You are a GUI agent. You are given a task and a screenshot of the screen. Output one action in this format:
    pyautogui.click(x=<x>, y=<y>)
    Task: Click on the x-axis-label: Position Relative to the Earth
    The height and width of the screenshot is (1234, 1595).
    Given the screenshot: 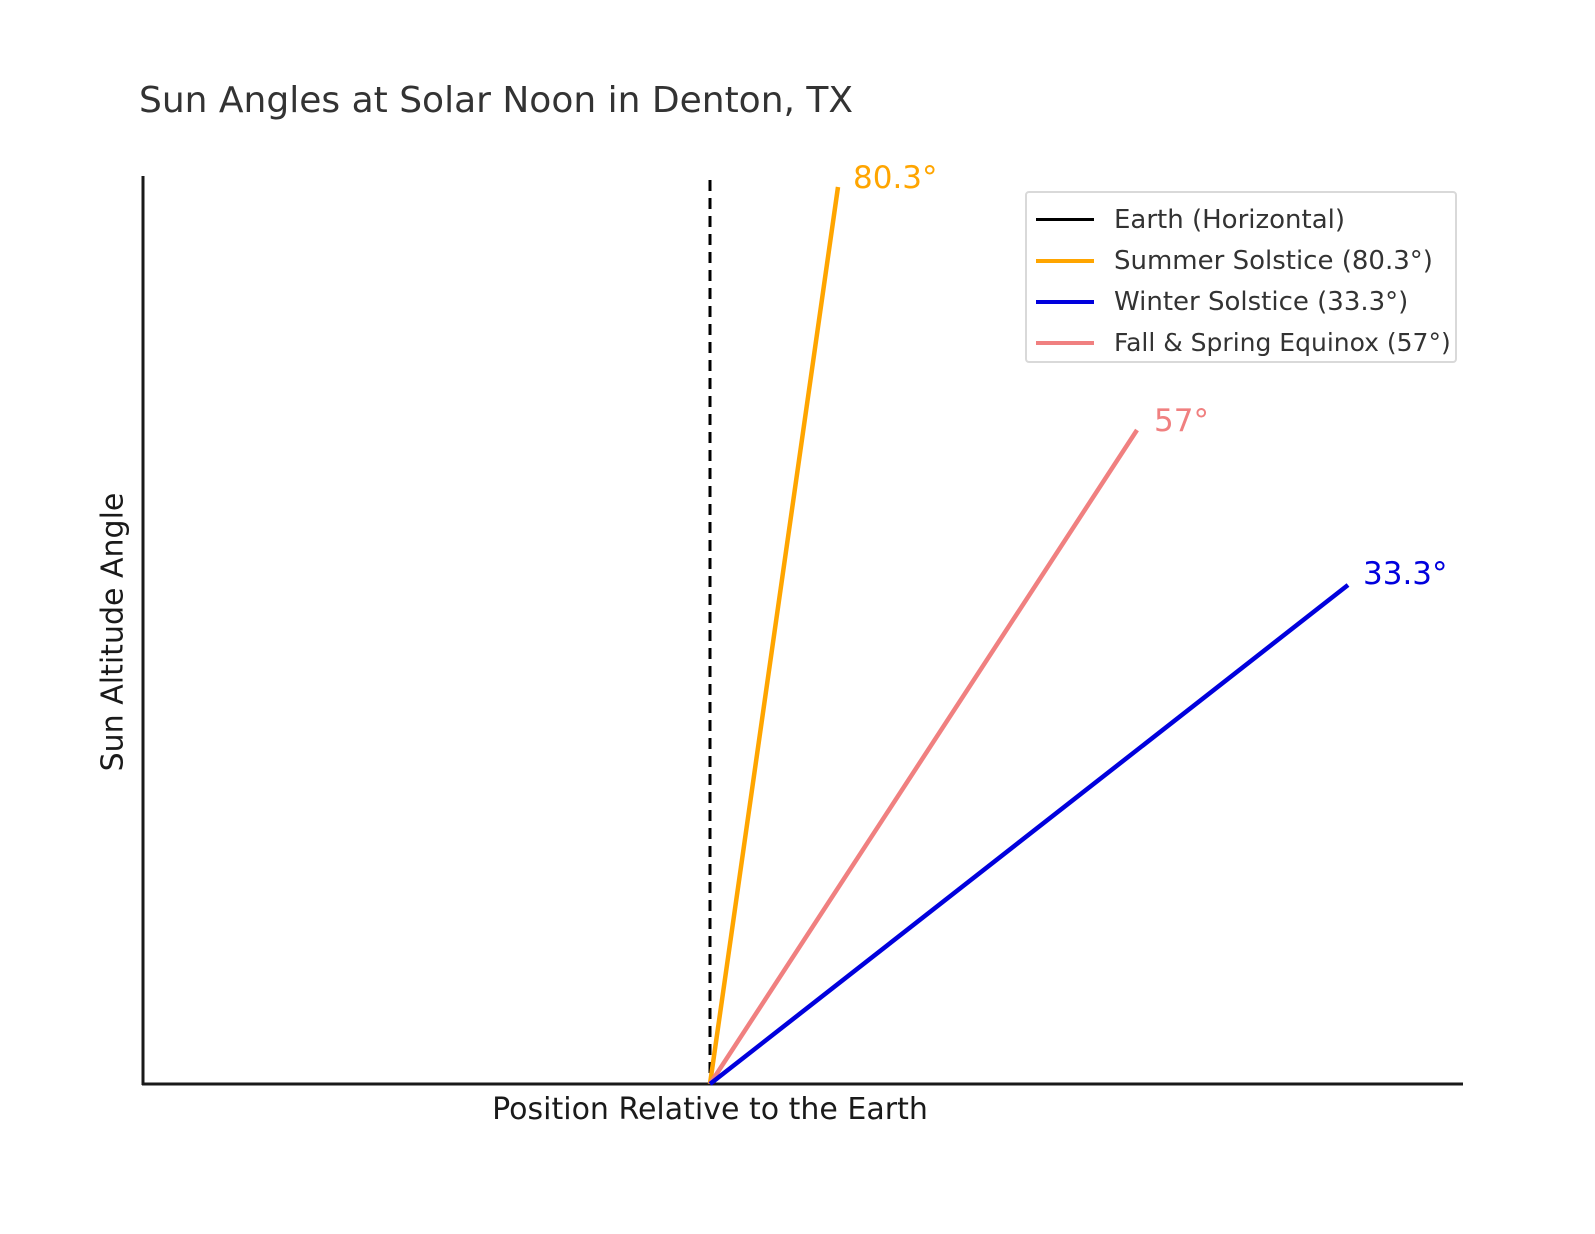 What is the action you would take?
    pyautogui.click(x=710, y=1109)
    